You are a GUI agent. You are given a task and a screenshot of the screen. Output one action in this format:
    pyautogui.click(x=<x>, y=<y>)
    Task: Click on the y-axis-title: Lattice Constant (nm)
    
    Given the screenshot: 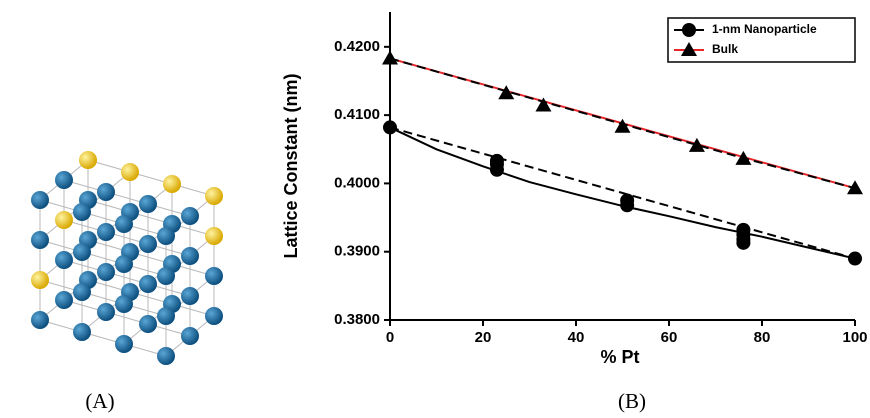 What is the action you would take?
    pyautogui.click(x=291, y=165)
    